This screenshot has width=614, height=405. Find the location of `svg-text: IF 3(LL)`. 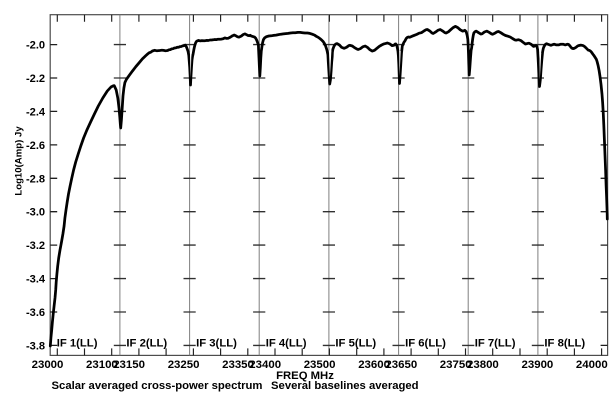

svg-text: IF 3(LL) is located at coordinates (216, 344).